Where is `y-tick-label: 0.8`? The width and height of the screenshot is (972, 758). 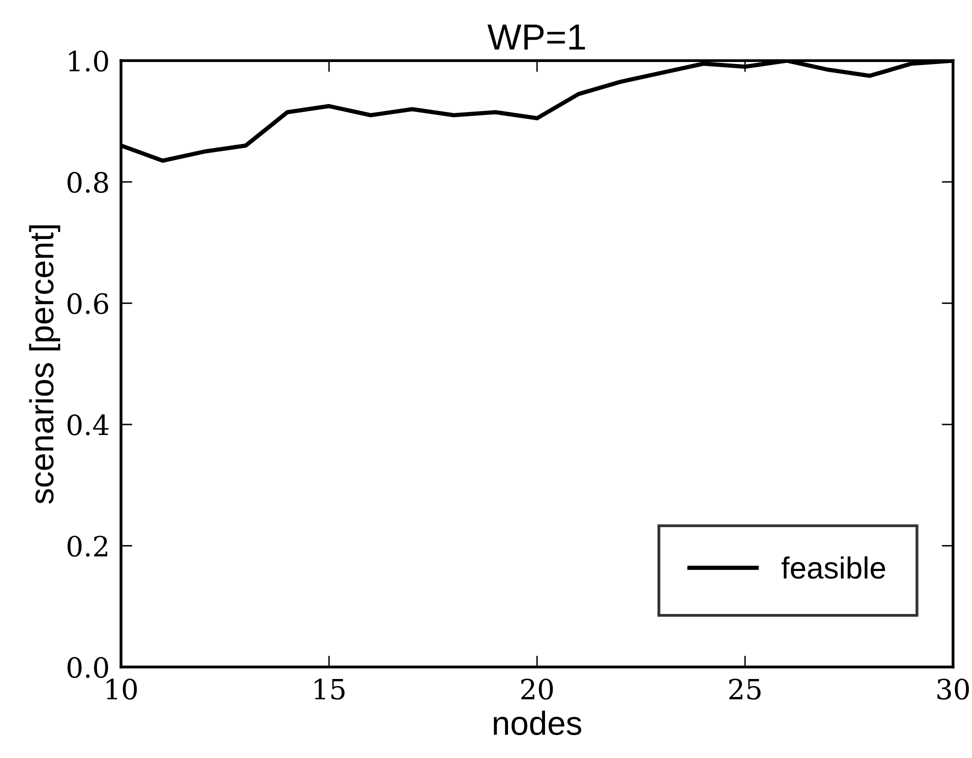
y-tick-label: 0.8 is located at coordinates (88, 182).